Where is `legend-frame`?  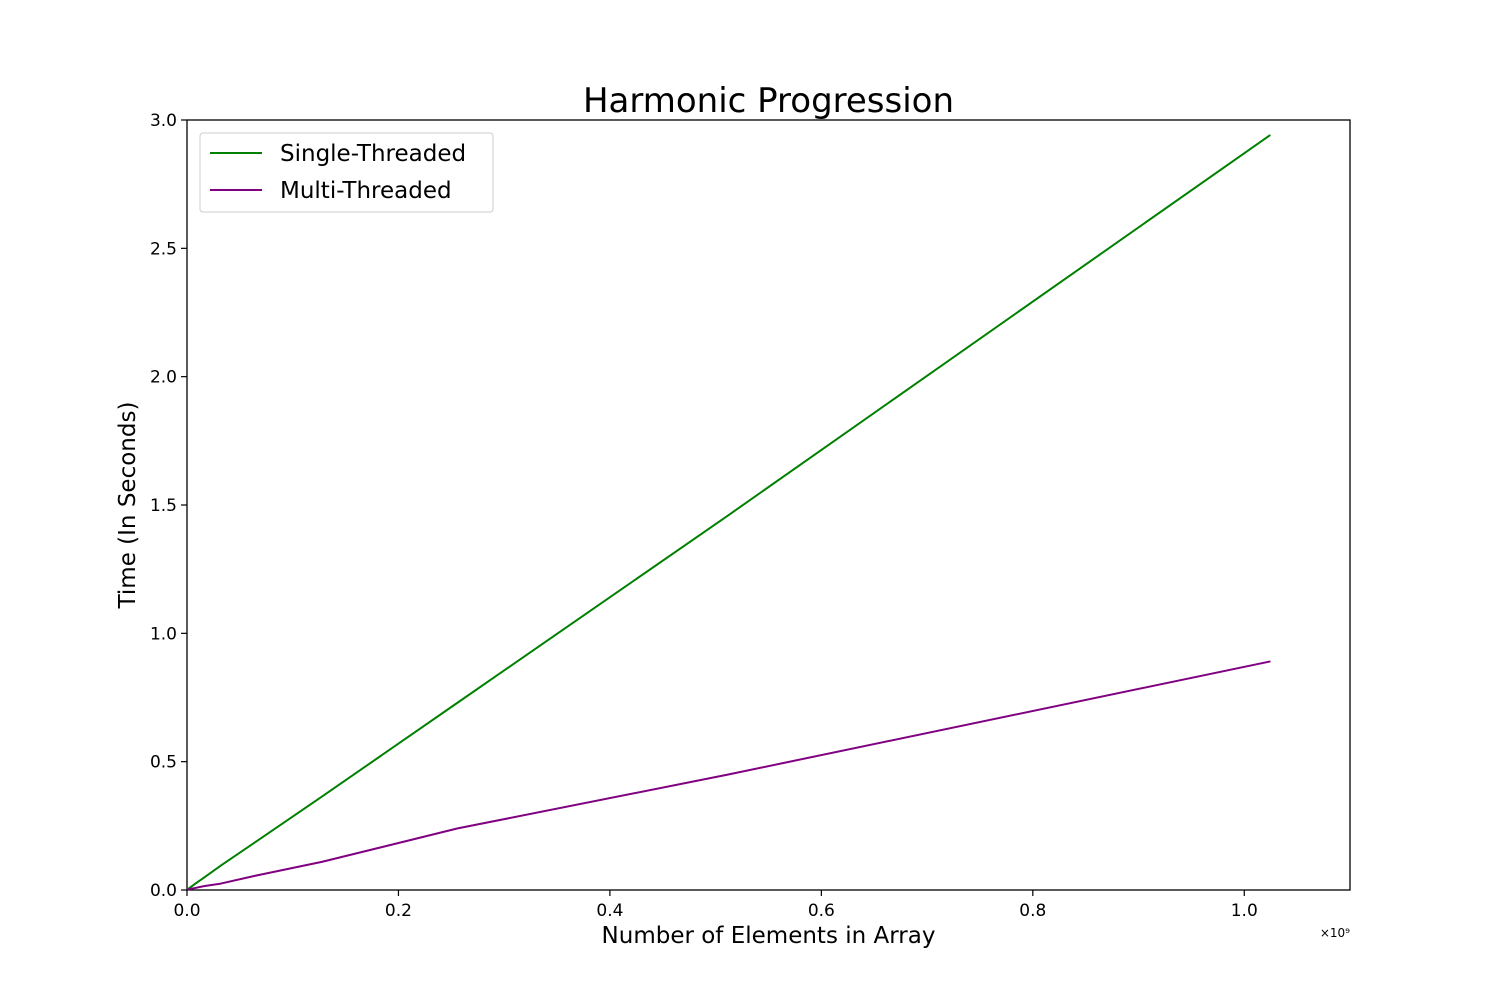
legend-frame is located at coordinates (346, 172).